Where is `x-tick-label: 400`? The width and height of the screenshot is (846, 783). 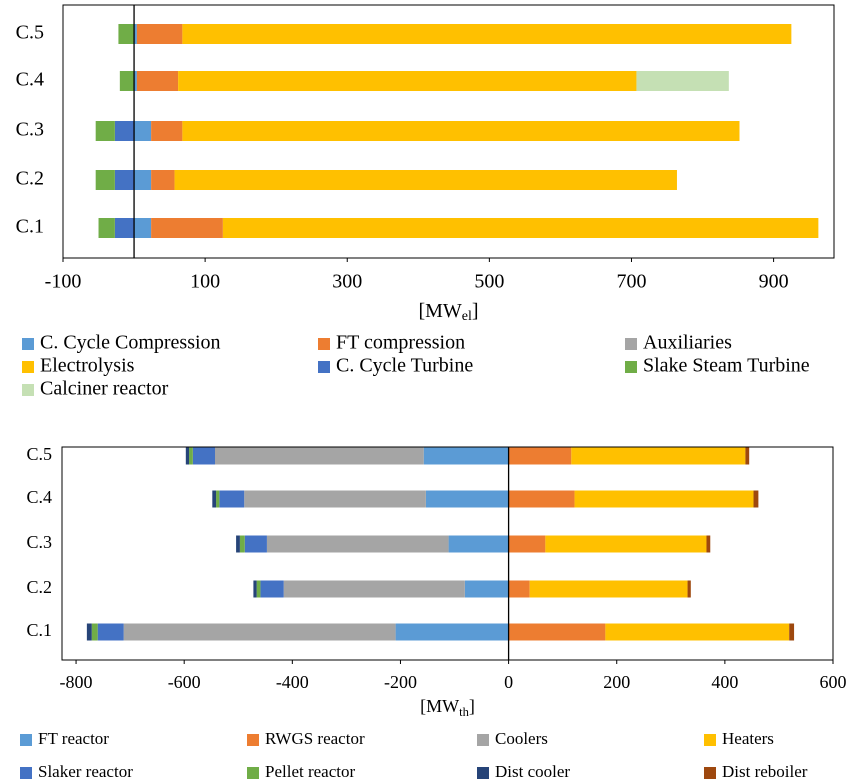
x-tick-label: 400 is located at coordinates (724, 682).